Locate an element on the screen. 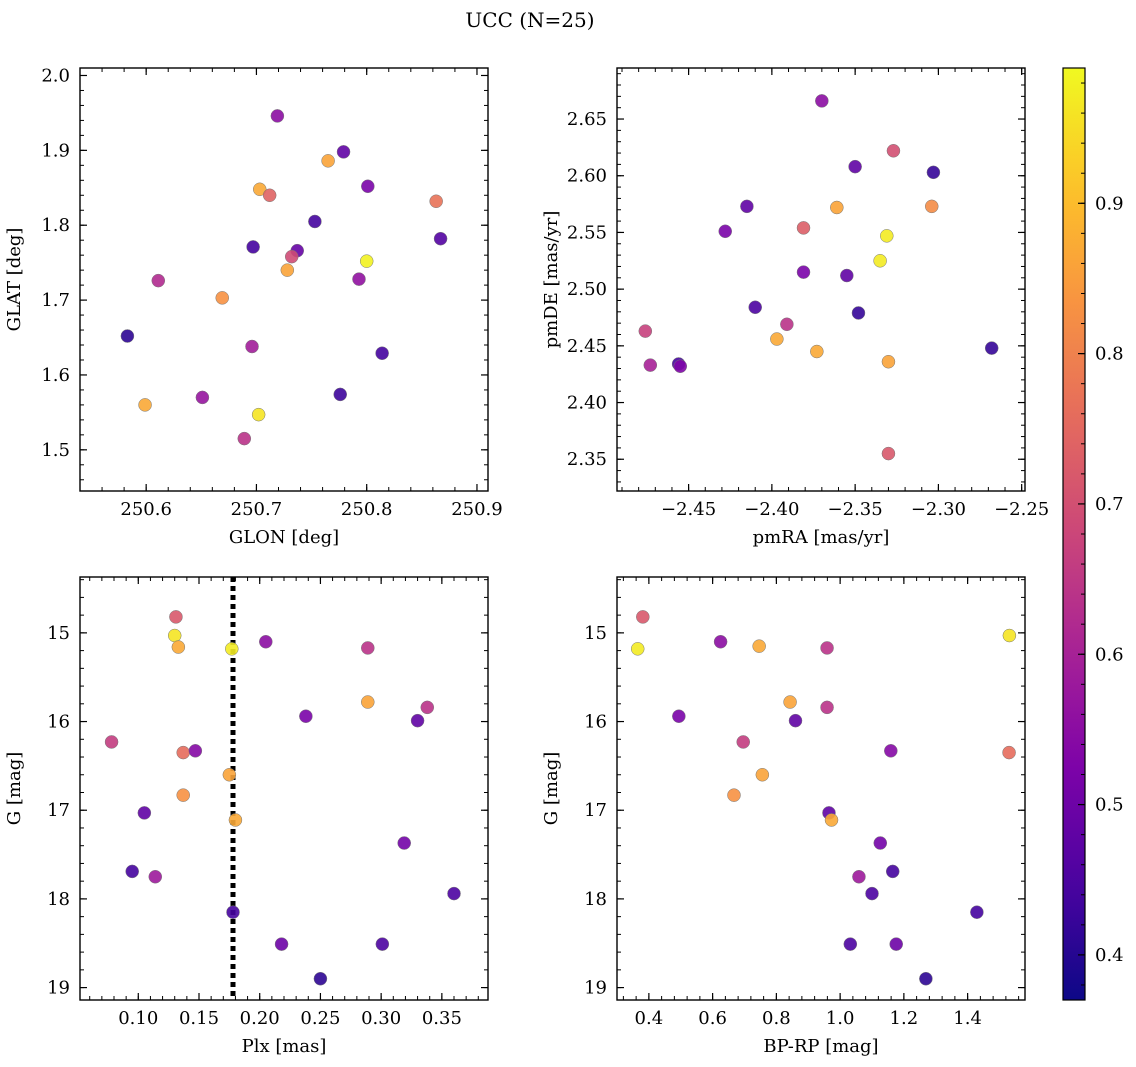 This screenshot has width=1136, height=1067. y-axis-label: pmDE [mas/yr] is located at coordinates (551, 280).